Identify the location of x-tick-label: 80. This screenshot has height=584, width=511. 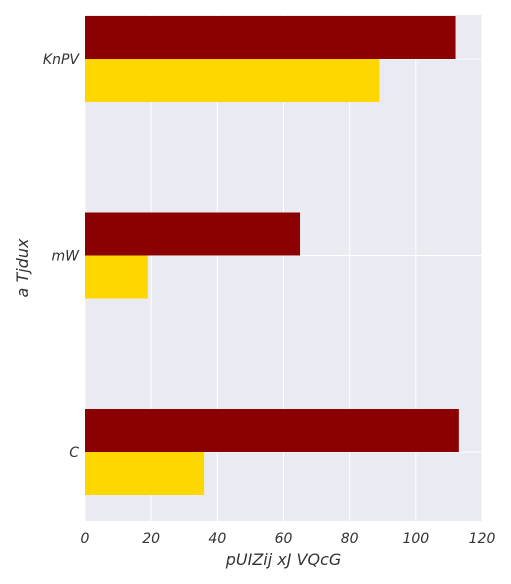
(350, 539).